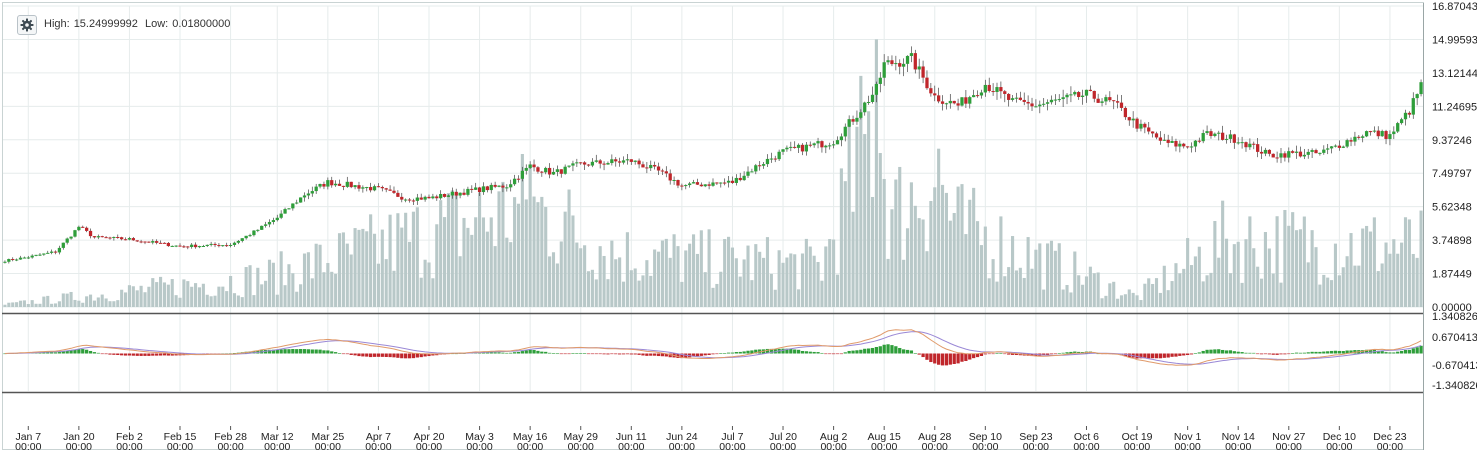 This screenshot has width=1477, height=453. What do you see at coordinates (834, 437) in the screenshot?
I see `time-tick-label: Aug 2` at bounding box center [834, 437].